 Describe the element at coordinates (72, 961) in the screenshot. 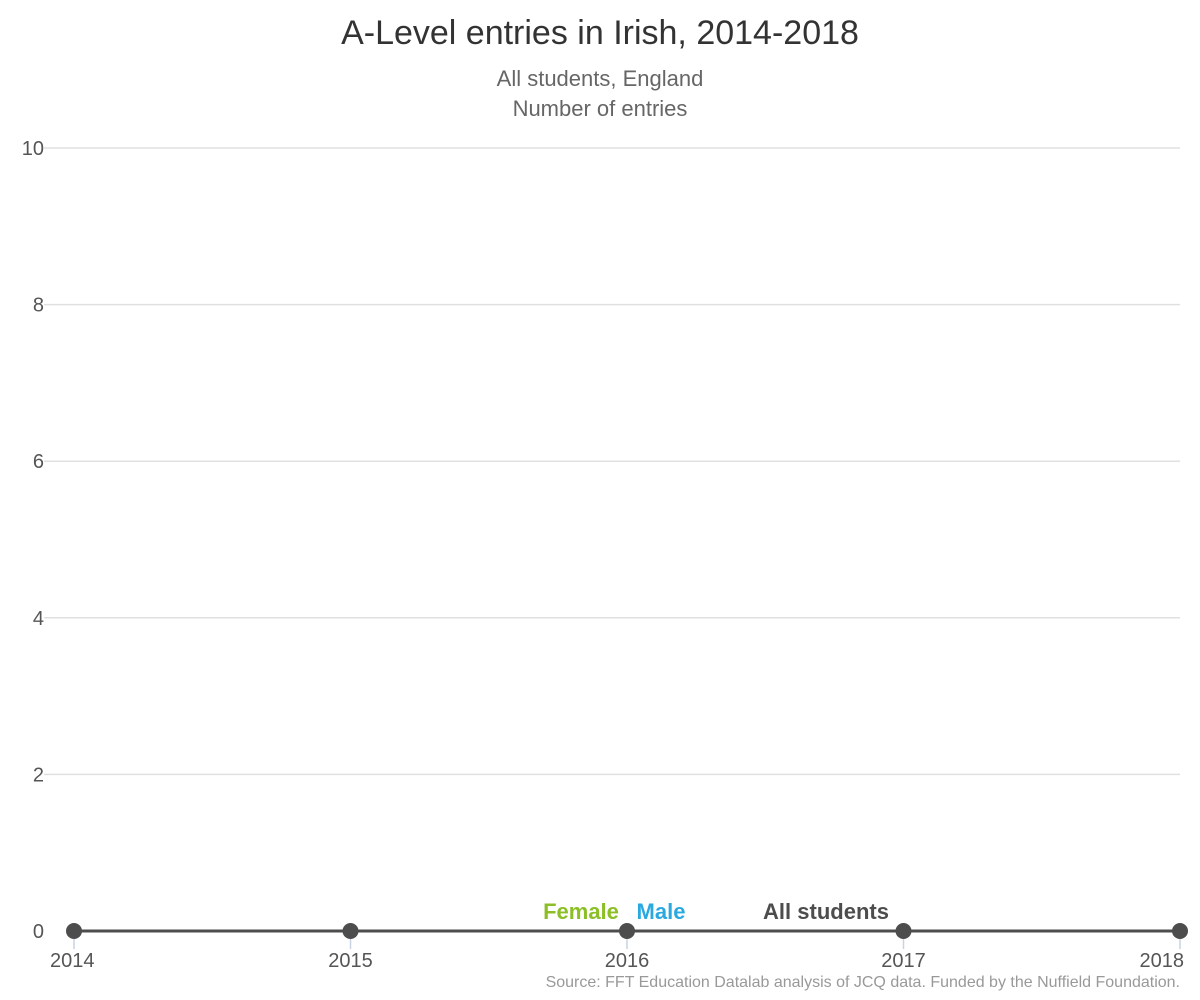

I see `x-tick-label-2014: 2014` at that location.